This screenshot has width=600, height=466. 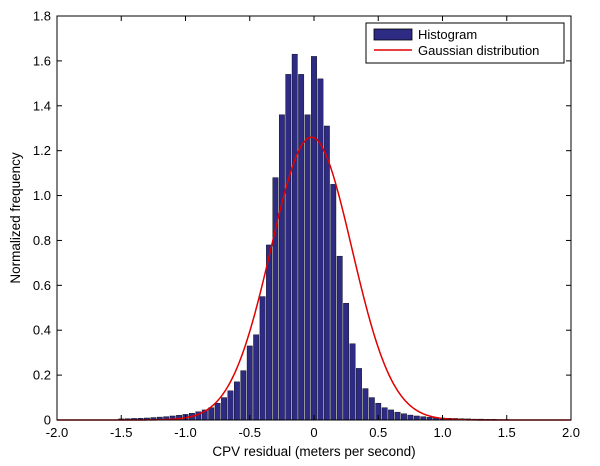 I want to click on x-tick-label: -1.0, so click(x=185, y=432).